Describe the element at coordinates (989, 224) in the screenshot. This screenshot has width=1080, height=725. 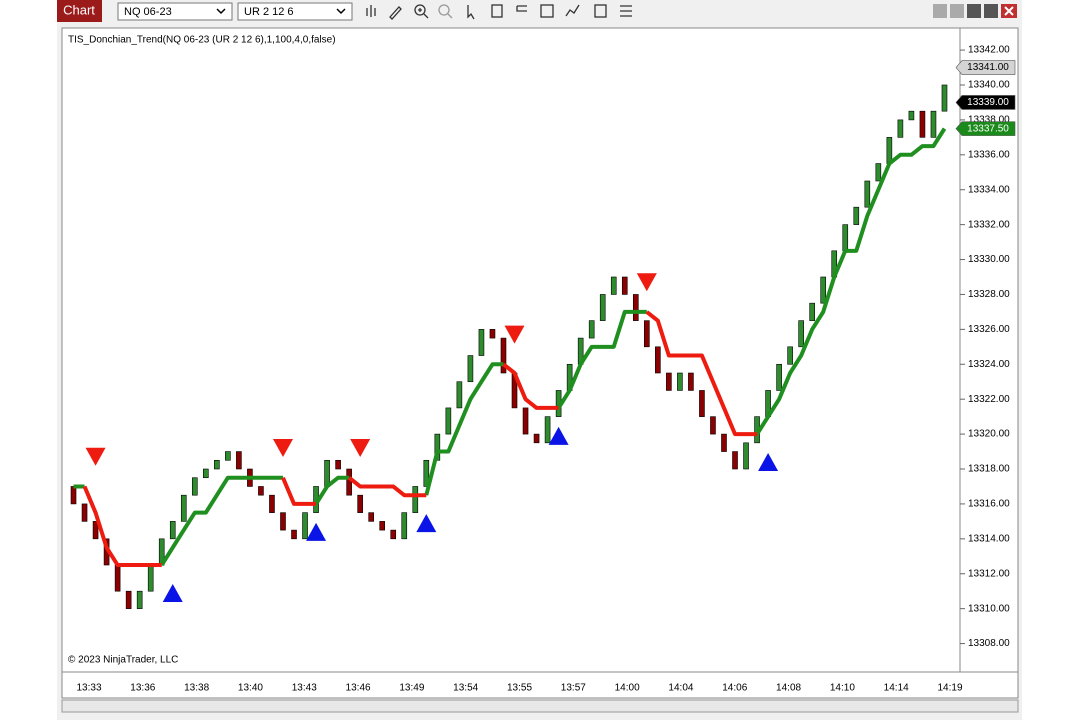
I see `y-tick-label: 13332.00` at that location.